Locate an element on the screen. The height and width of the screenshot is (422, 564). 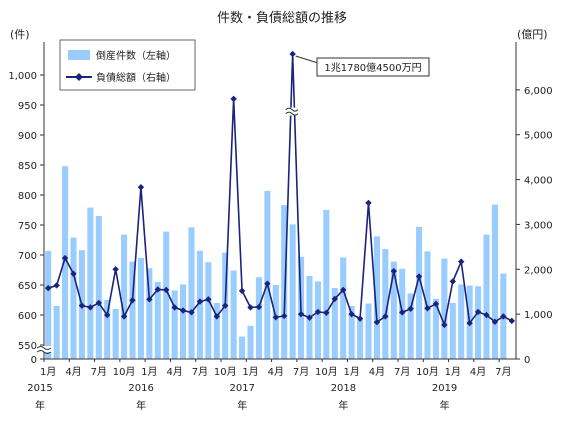
x-tick-label-2: 7月 is located at coordinates (99, 372).